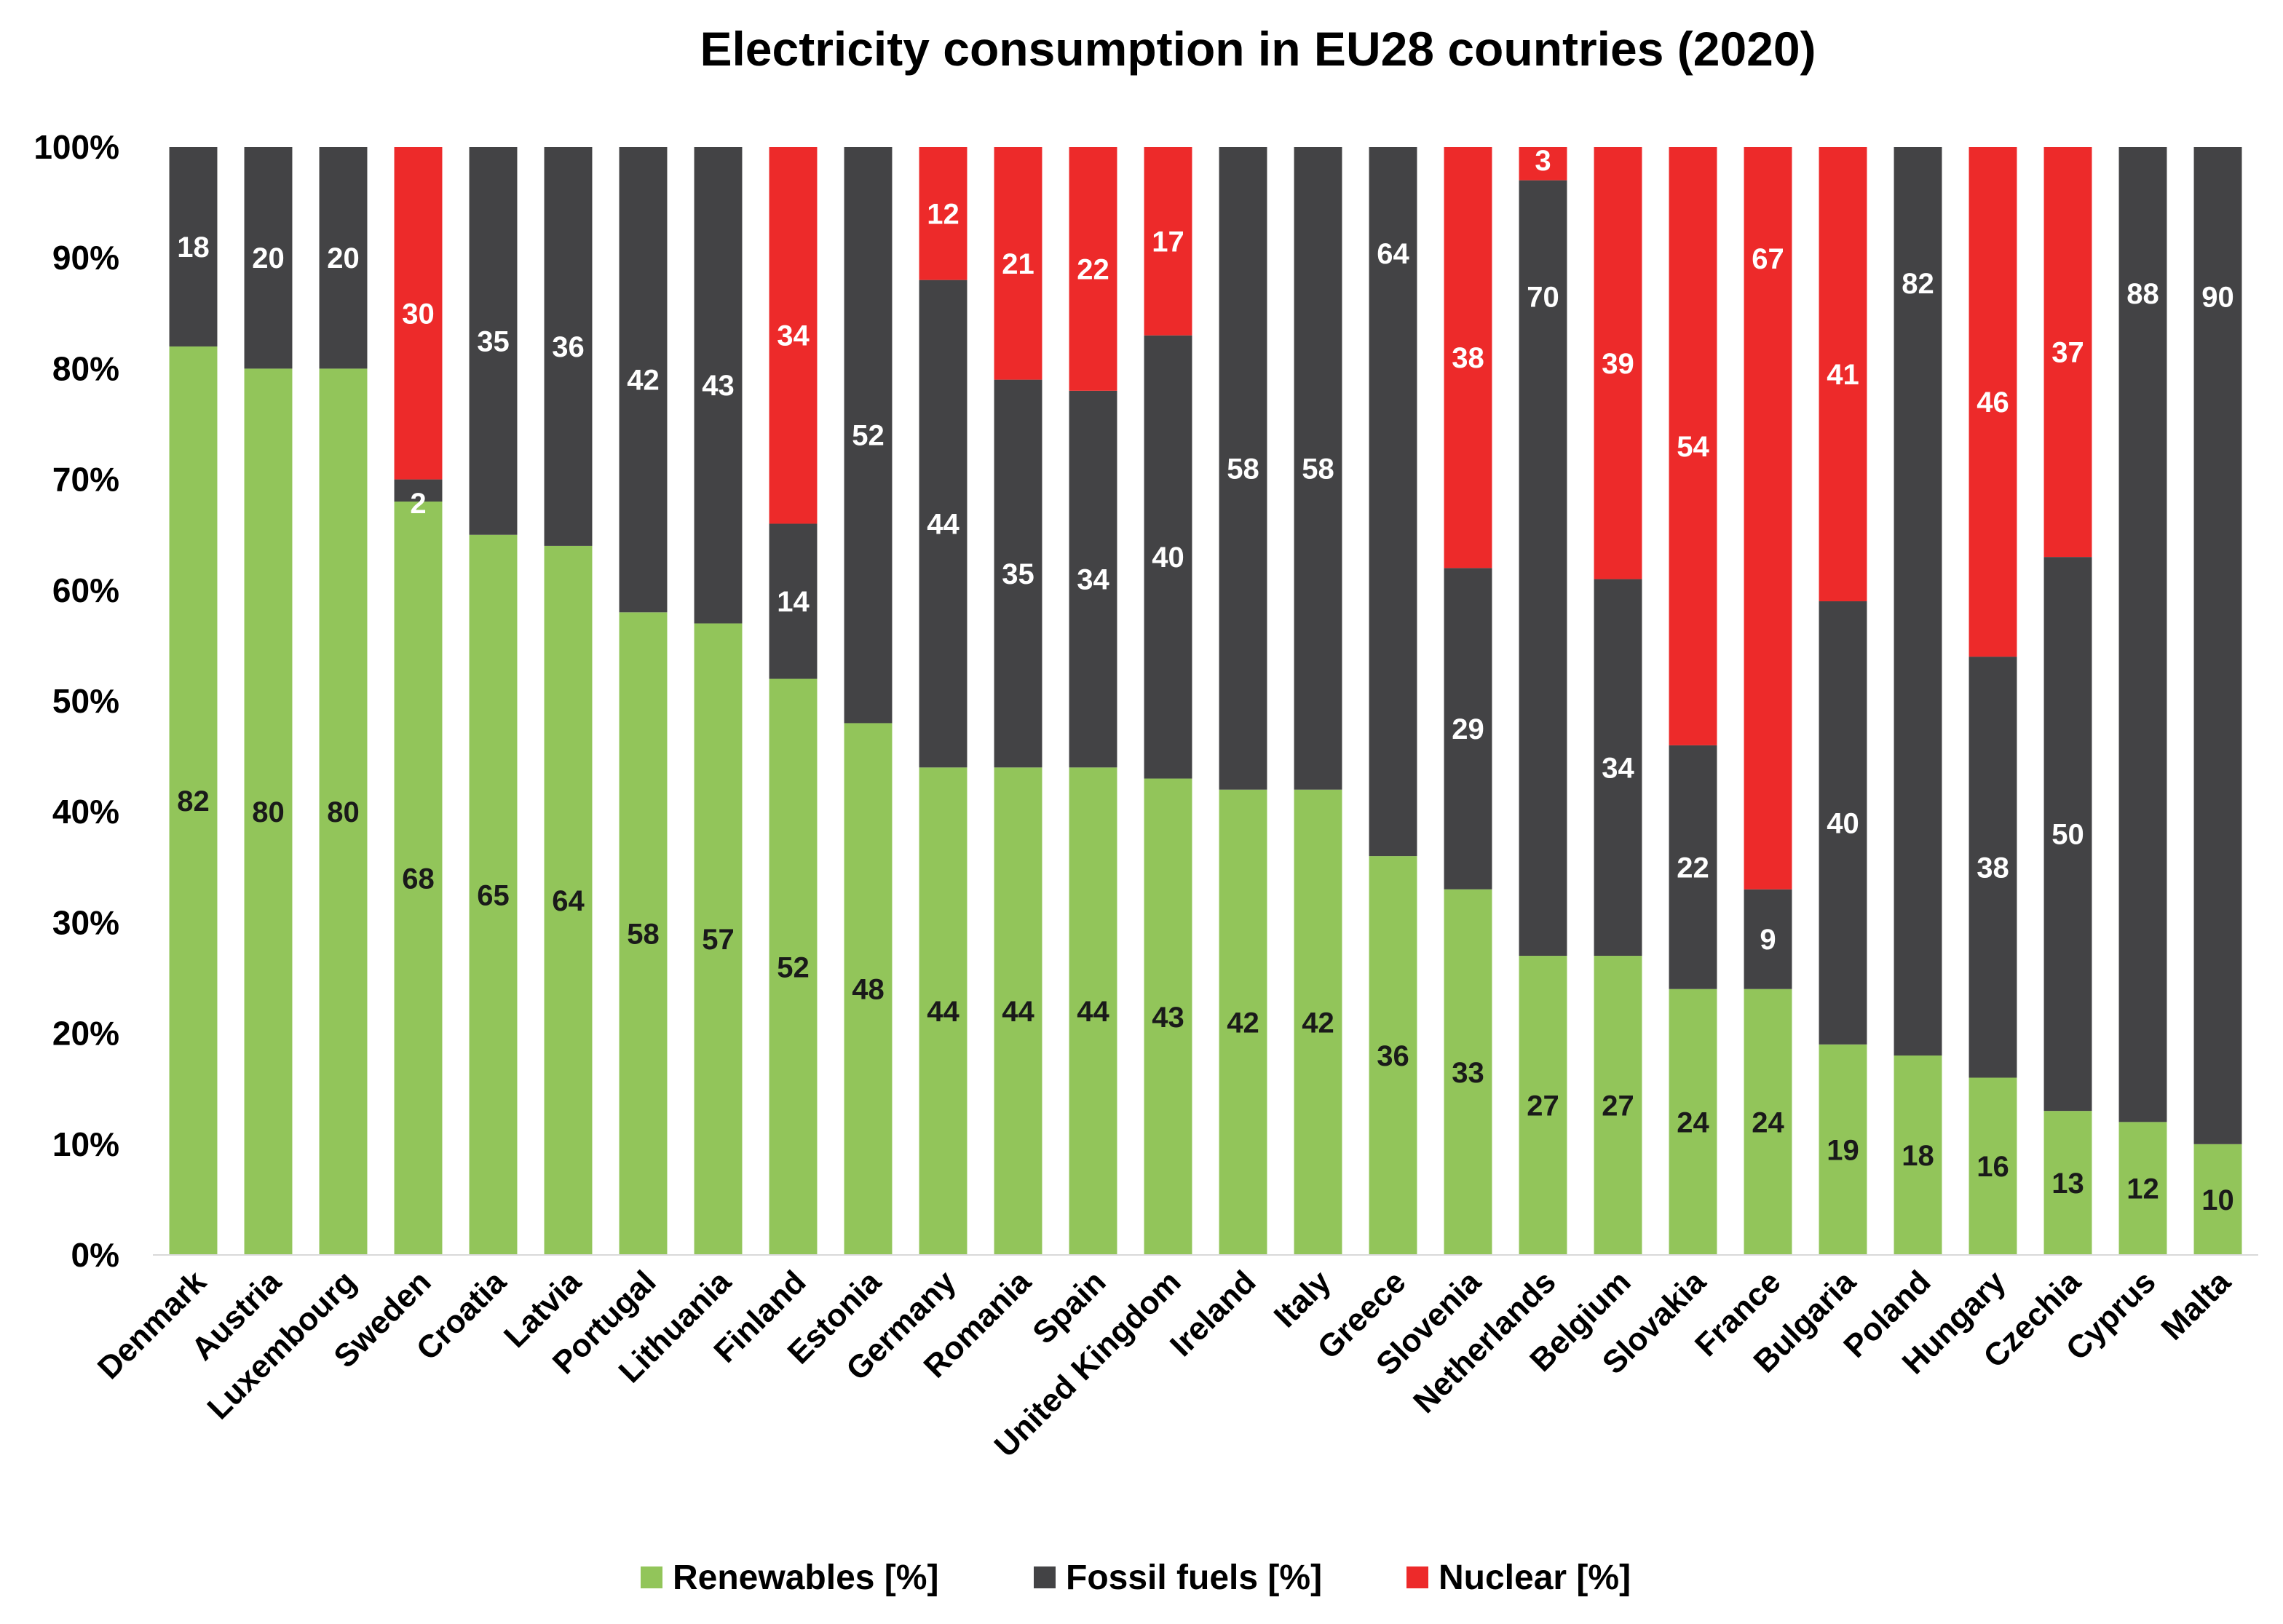 This screenshot has width=2283, height=1624. Describe the element at coordinates (193, 801) in the screenshot. I see `data-label-renewables: 82` at that location.